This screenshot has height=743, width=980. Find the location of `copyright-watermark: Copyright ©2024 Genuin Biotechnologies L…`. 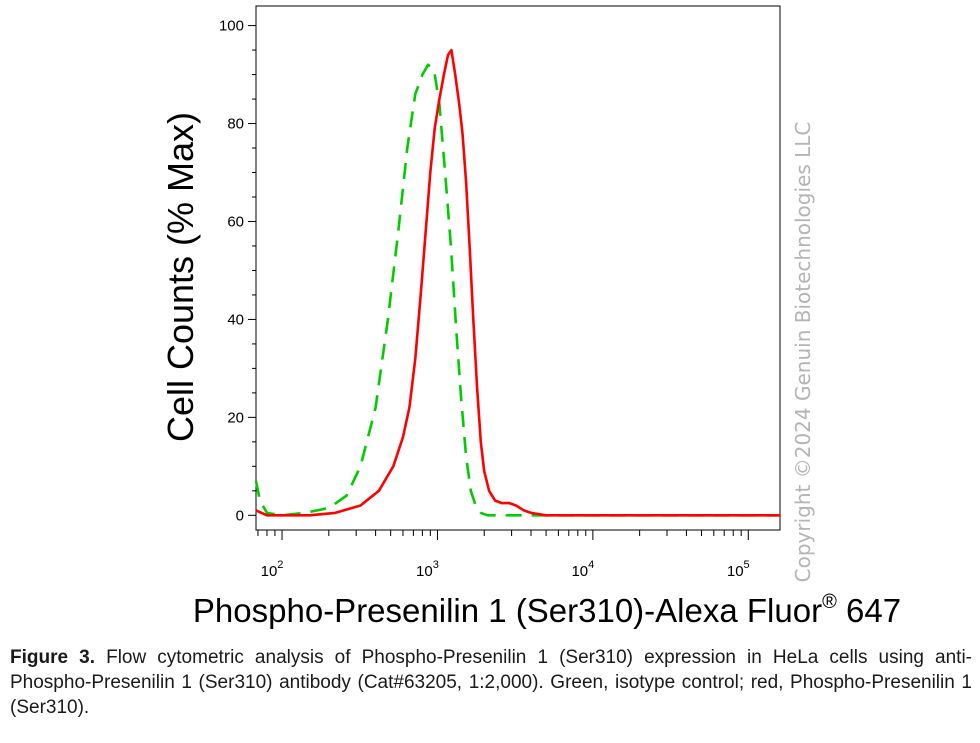

copyright-watermark: Copyright ©2024 Genuin Biotechnologies L… is located at coordinates (803, 352).